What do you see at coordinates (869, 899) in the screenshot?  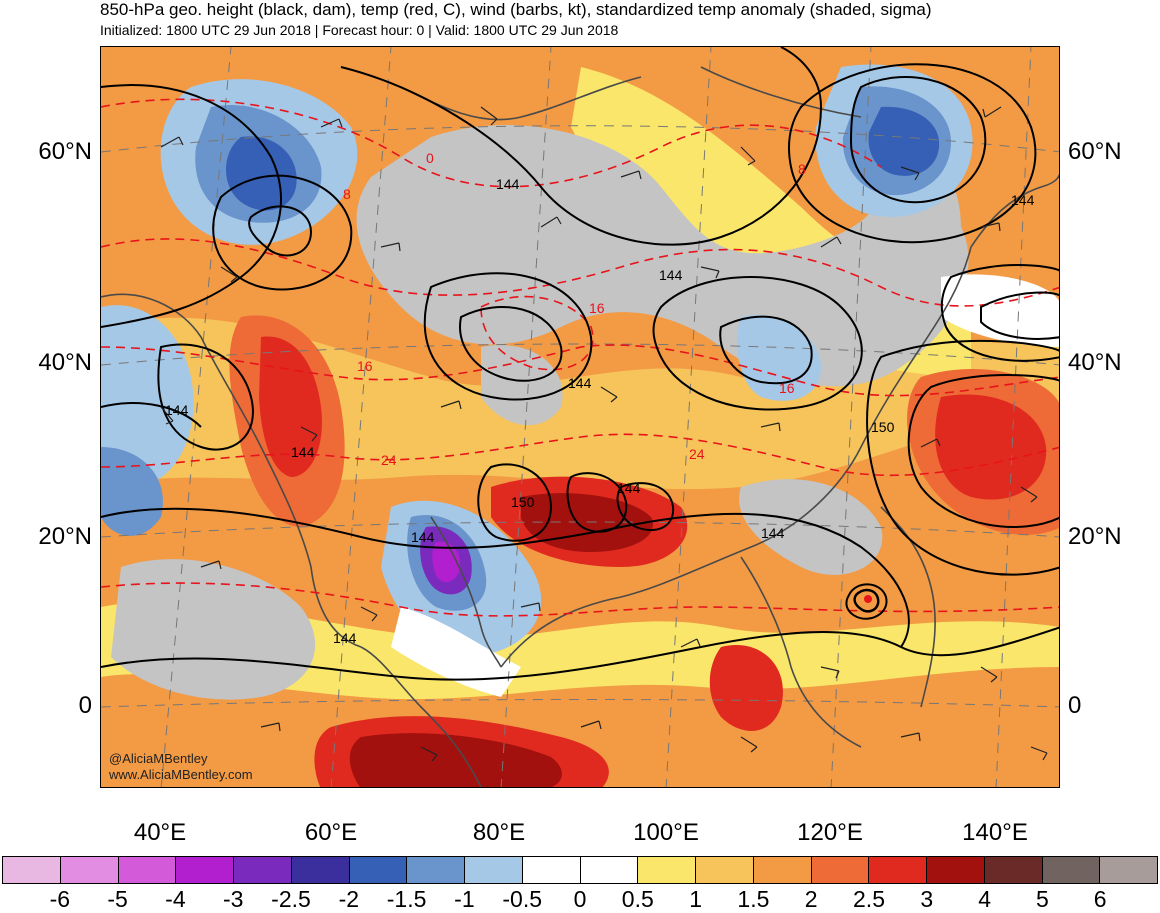 I see `colorbar-tick-label: 2.5` at bounding box center [869, 899].